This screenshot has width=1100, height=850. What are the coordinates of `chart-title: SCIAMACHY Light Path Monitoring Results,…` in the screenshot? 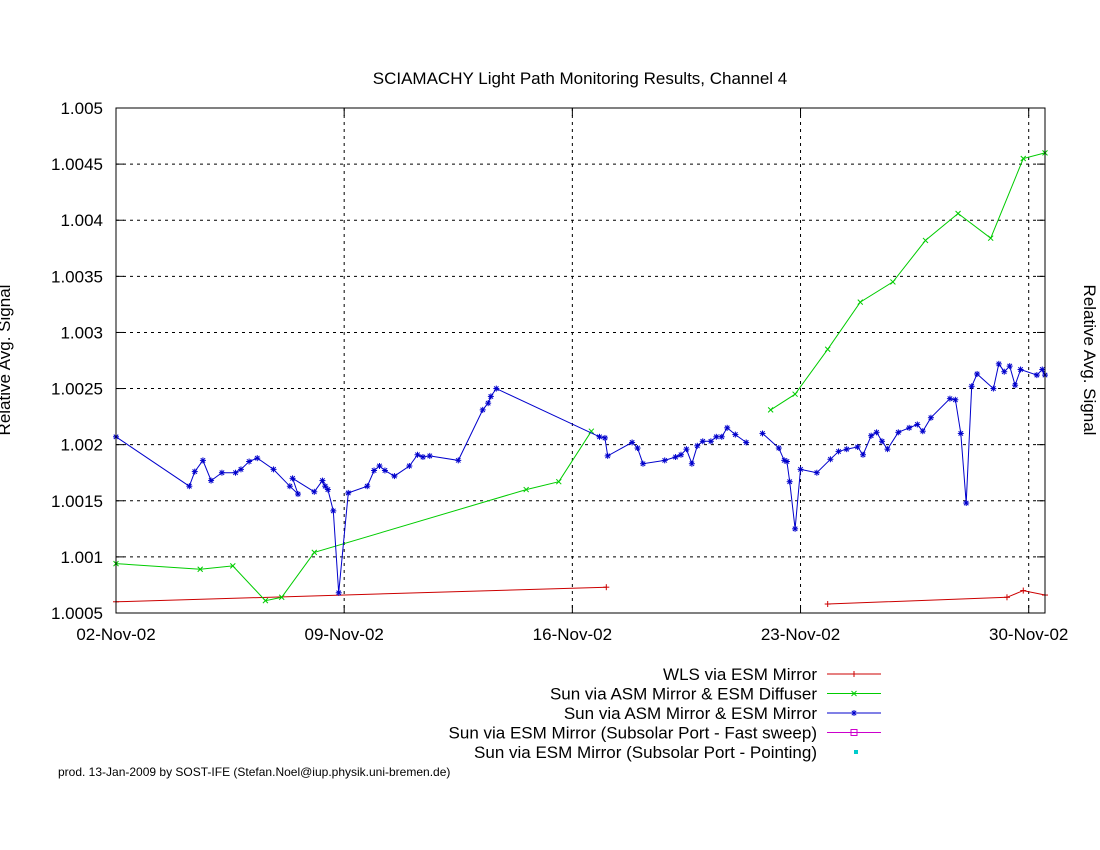 It's located at (580, 78).